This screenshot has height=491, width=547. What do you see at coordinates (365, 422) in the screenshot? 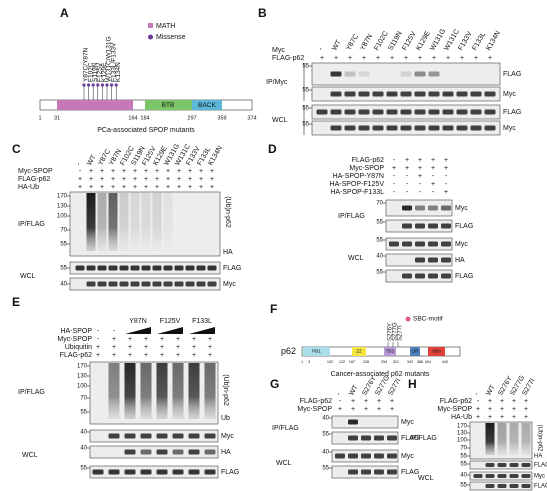
I see `blot` at bounding box center [365, 422].